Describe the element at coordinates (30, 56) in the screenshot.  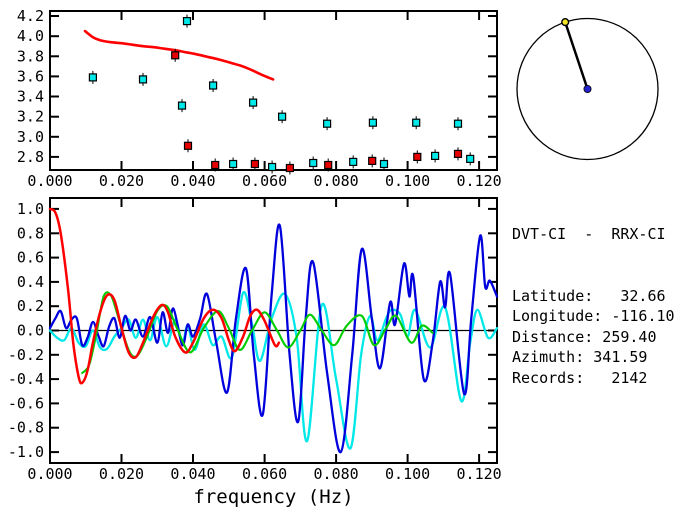
I see `y-tick-label: 3.8` at that location.